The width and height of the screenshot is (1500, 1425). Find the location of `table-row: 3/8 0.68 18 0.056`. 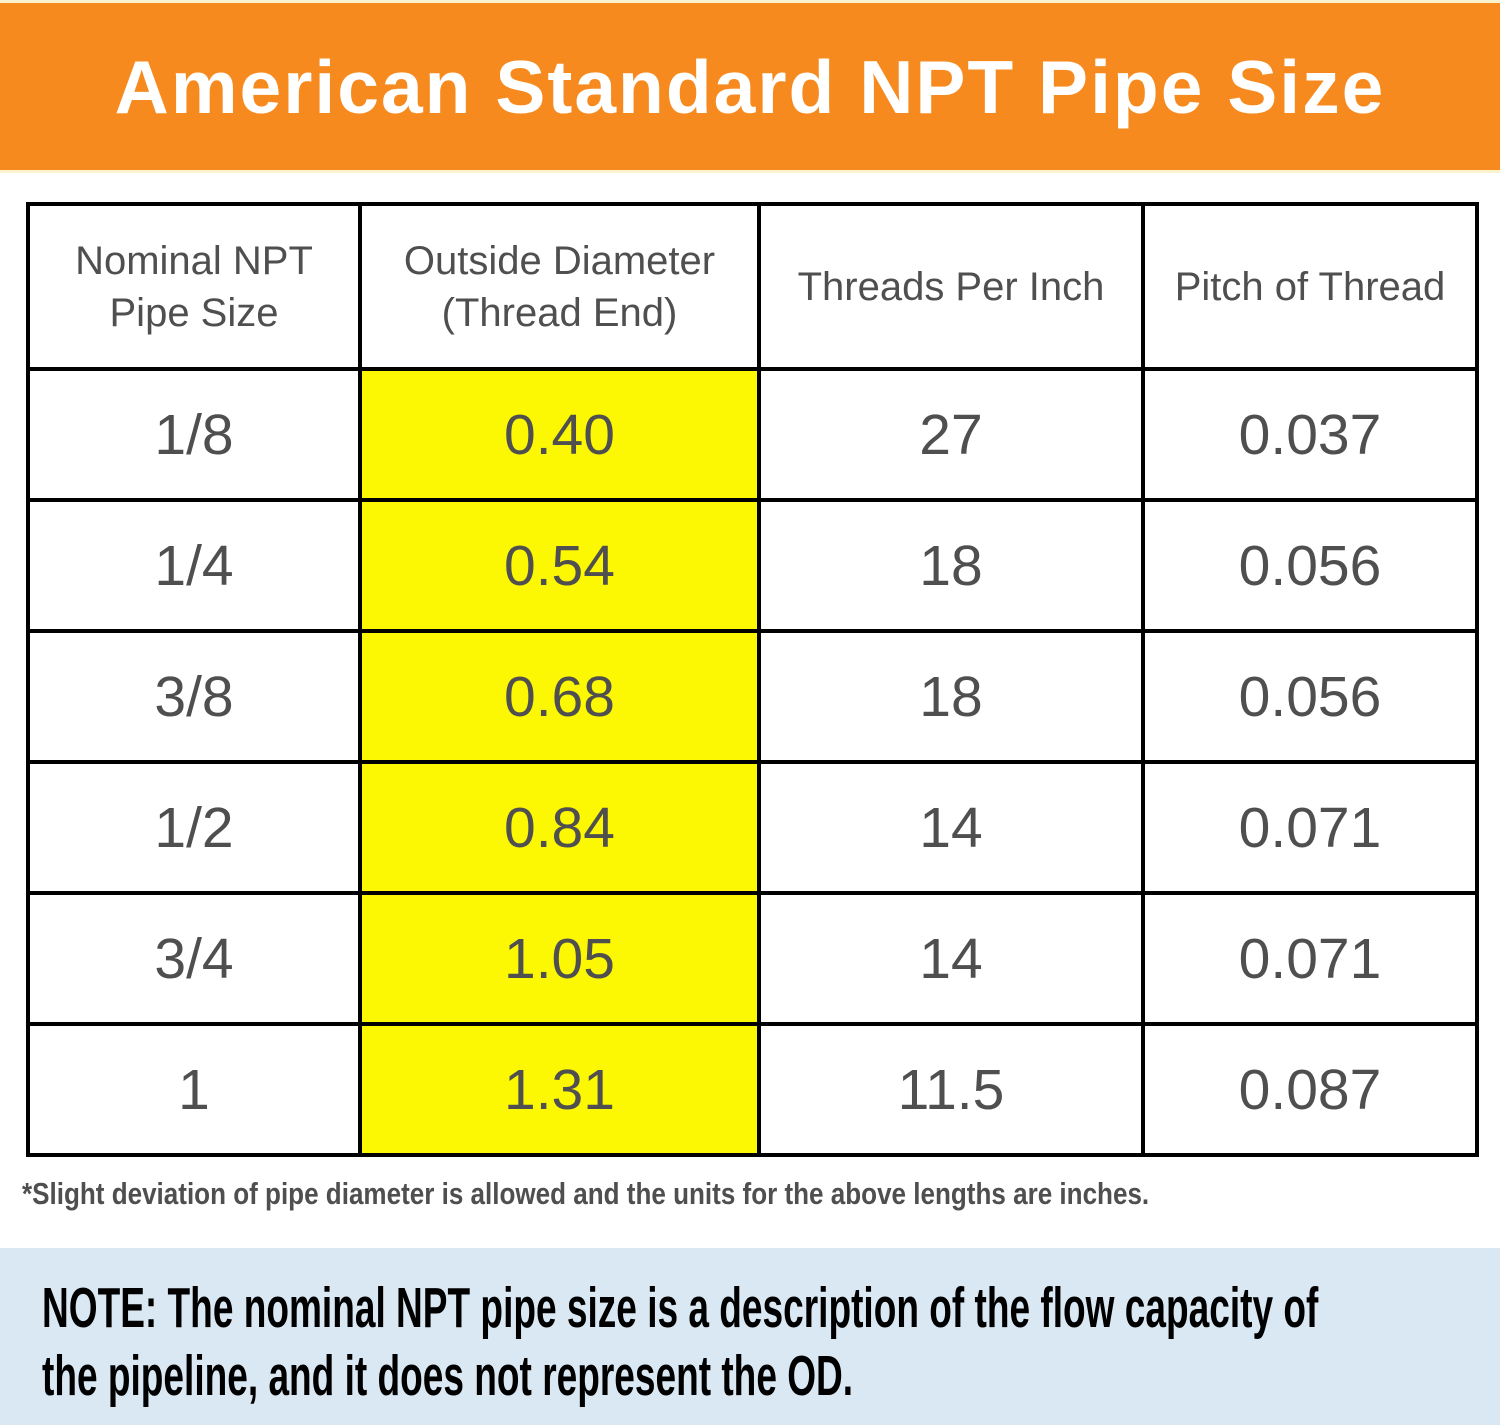

table-row: 3/8 0.68 18 0.056 is located at coordinates (752, 696).